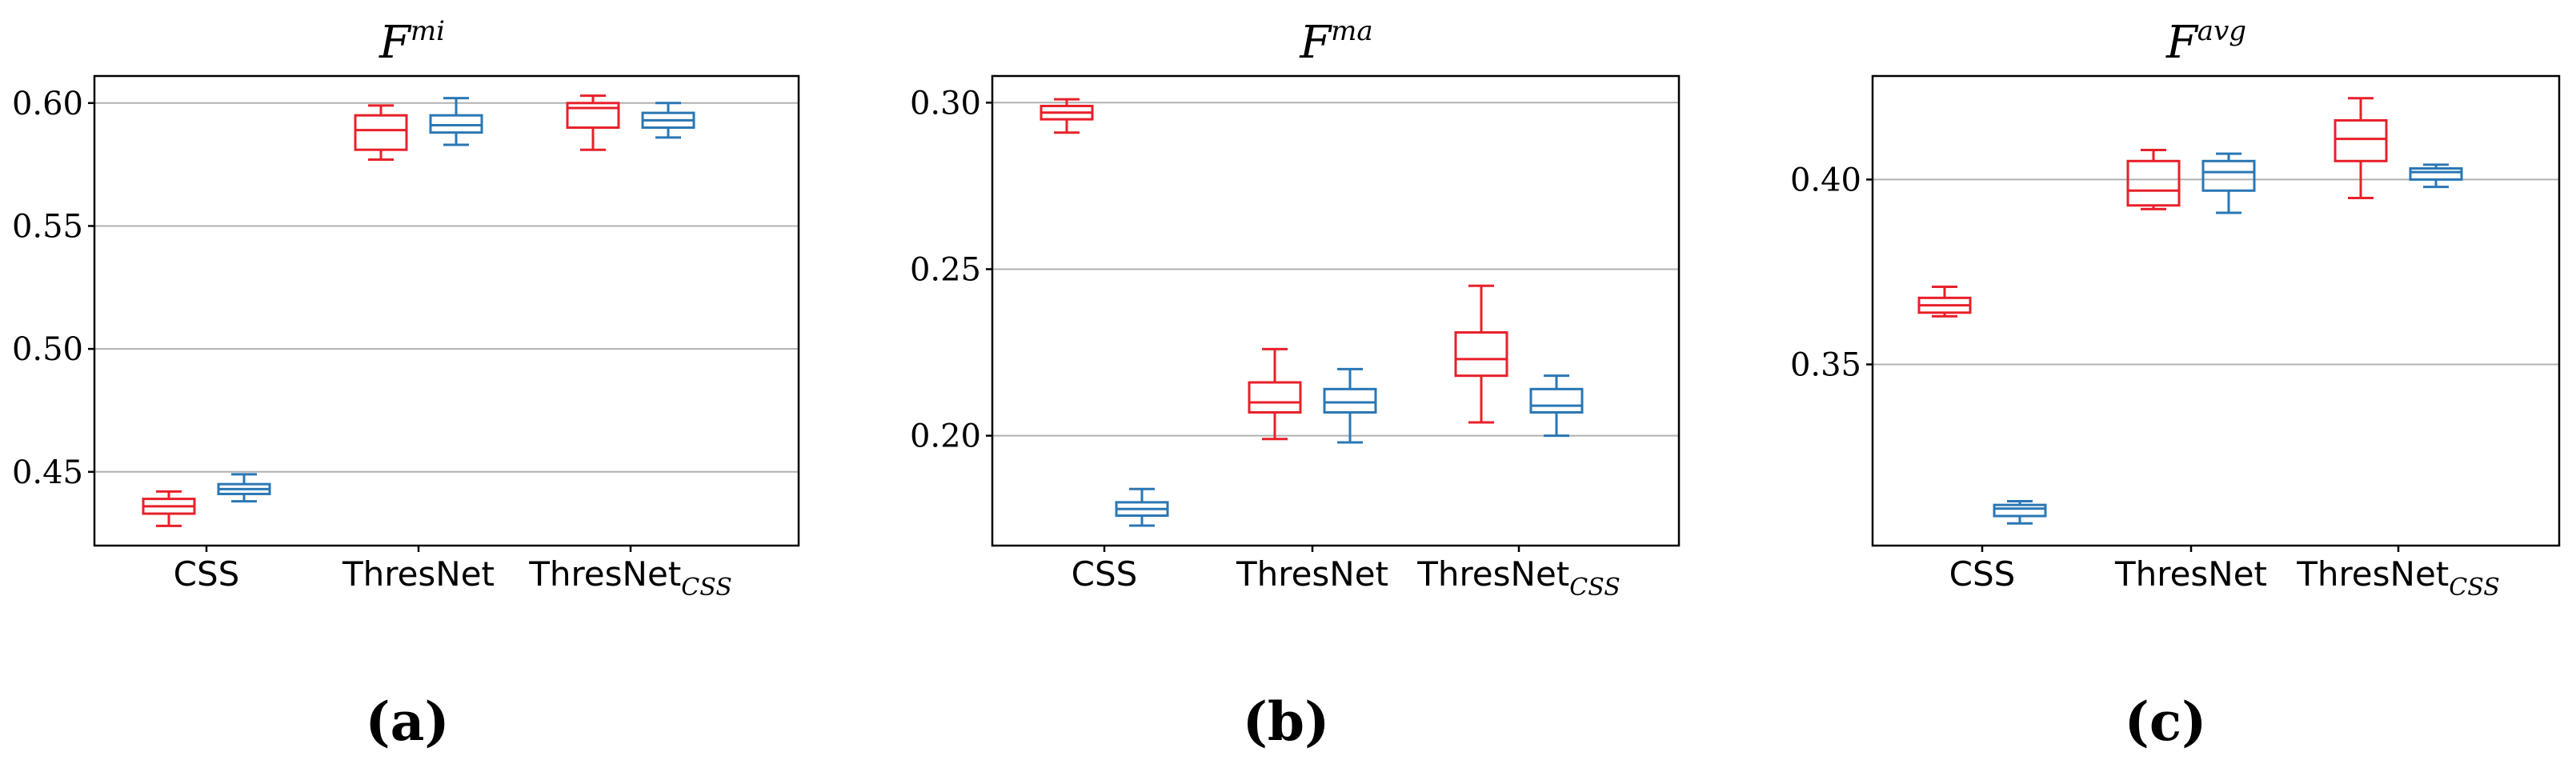  Describe the element at coordinates (2398, 578) in the screenshot. I see `panel-c-xtick-label: ThresNetCSS` at that location.